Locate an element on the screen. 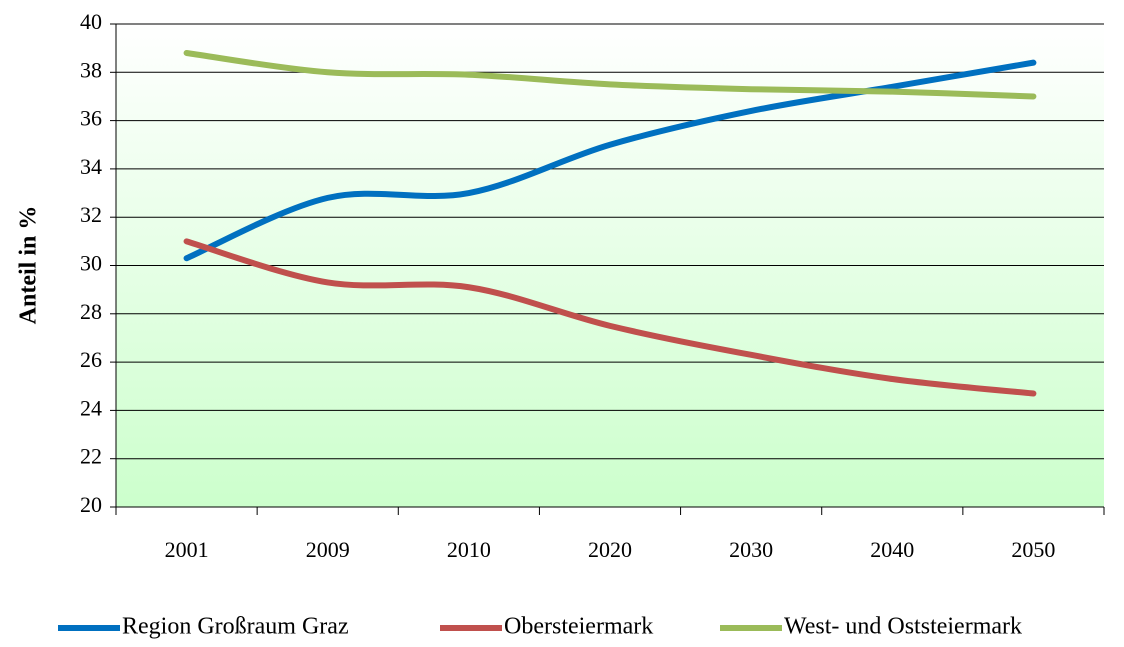 The image size is (1124, 647). y-tick-label: 32 is located at coordinates (91, 214).